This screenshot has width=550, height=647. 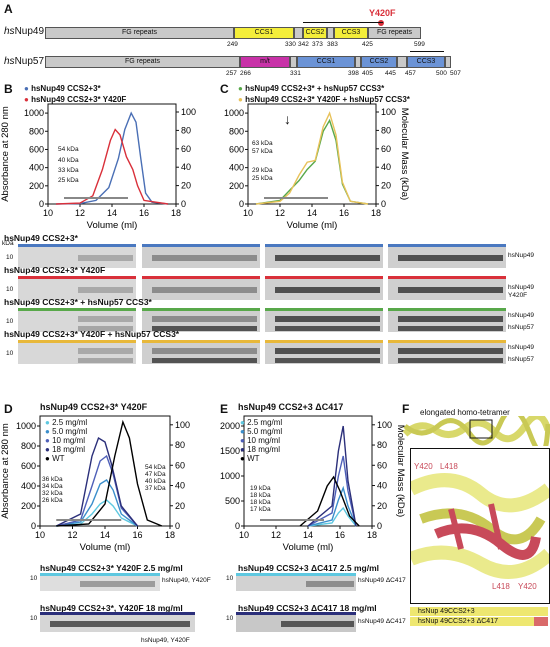 What do you see at coordinates (230, 578) in the screenshot?
I see `e-gel1-marker: 10` at bounding box center [230, 578].